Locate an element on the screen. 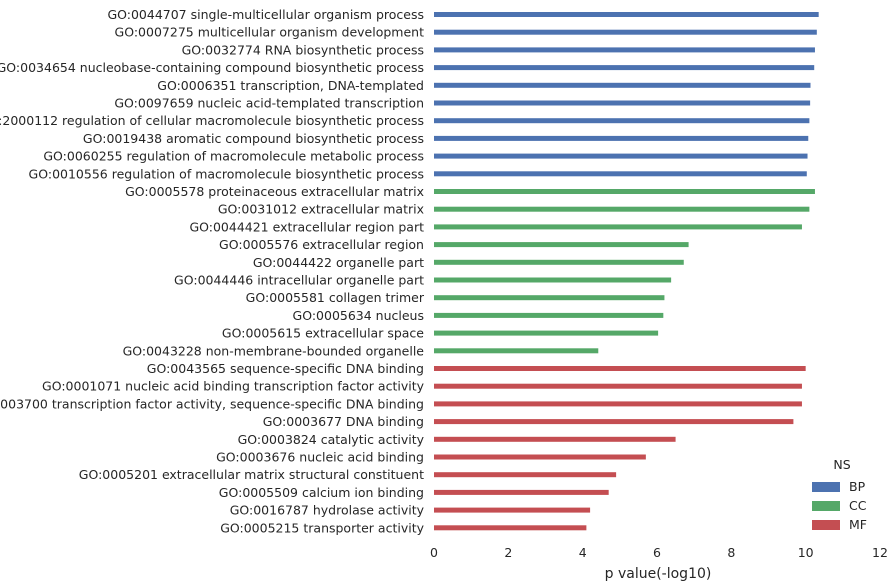  category-label: GO:0005576 extracellular region is located at coordinates (321, 244).